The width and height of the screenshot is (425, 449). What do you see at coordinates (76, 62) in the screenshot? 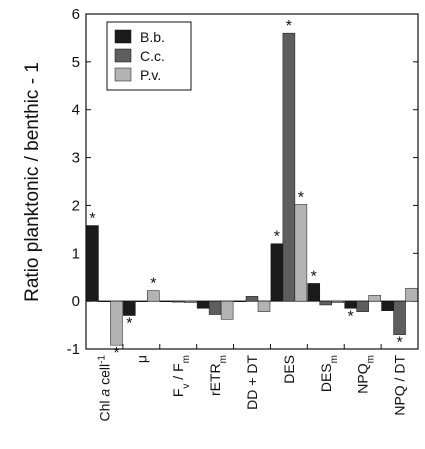
I see `y-tick-label: 5` at bounding box center [76, 62].